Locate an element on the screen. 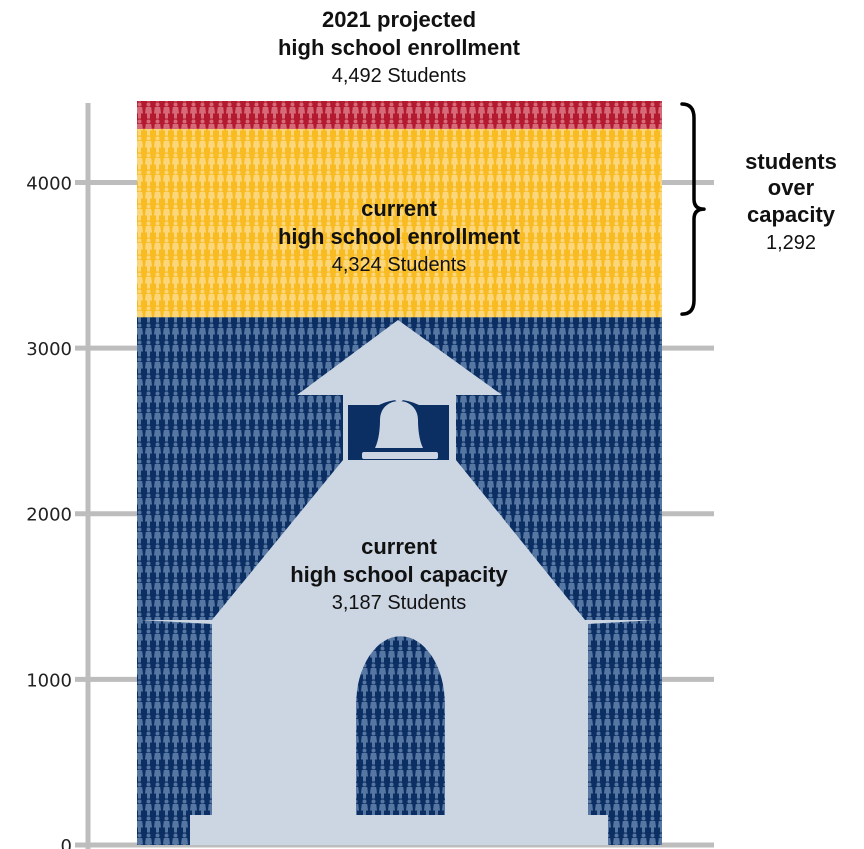 The height and width of the screenshot is (849, 864). over-capacity-value: 1,292 is located at coordinates (791, 243).